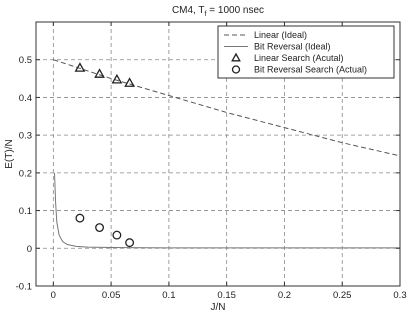 The image size is (411, 322). I want to click on x-tick-label: 0.05, so click(111, 295).